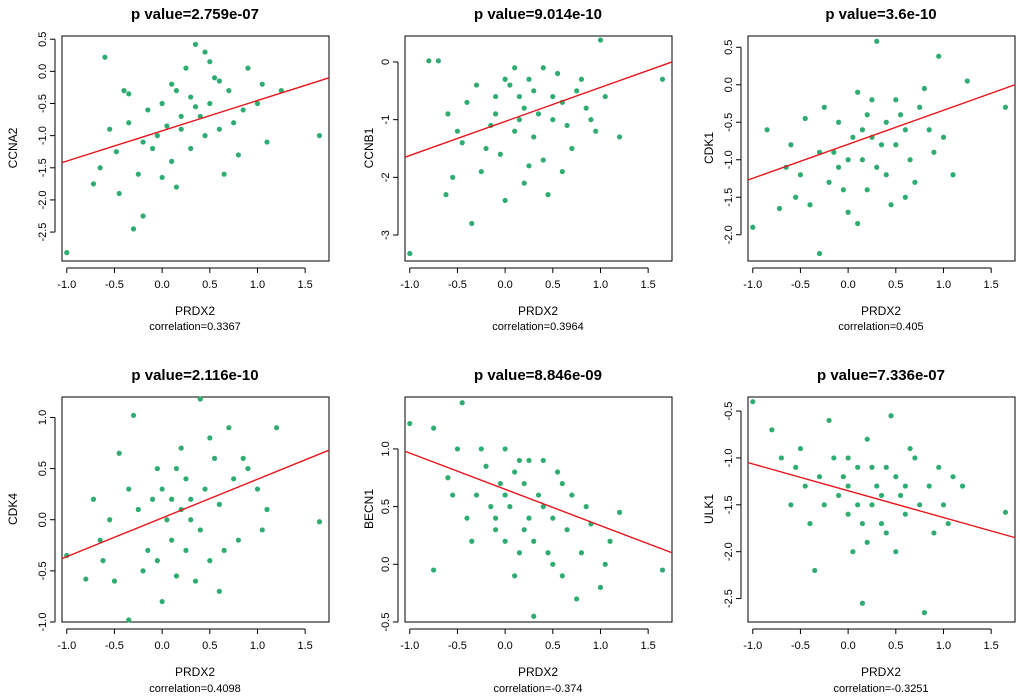 This screenshot has height=698, width=1020. Describe the element at coordinates (386, 235) in the screenshot. I see `y-tick-label: -3` at that location.